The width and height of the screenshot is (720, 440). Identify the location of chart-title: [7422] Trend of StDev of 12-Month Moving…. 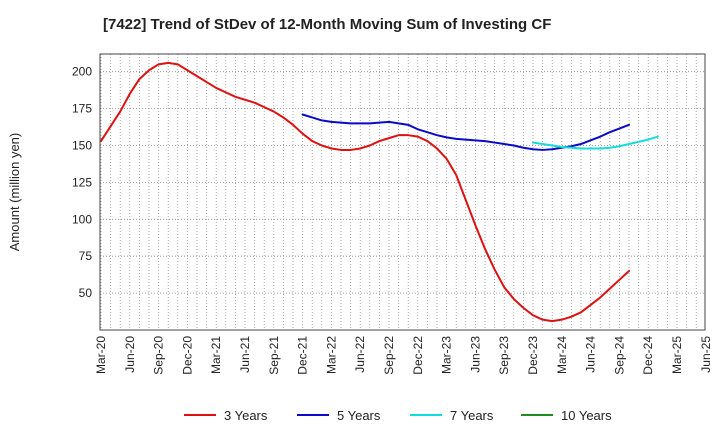
(327, 24).